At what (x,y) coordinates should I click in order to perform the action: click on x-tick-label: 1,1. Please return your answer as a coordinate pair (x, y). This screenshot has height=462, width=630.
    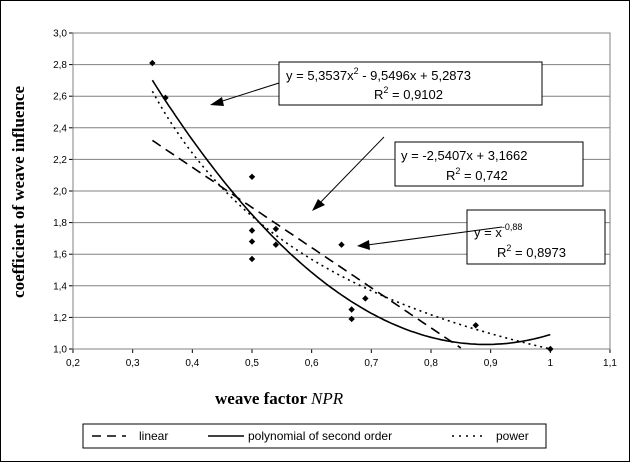
    Looking at the image, I should click on (610, 363).